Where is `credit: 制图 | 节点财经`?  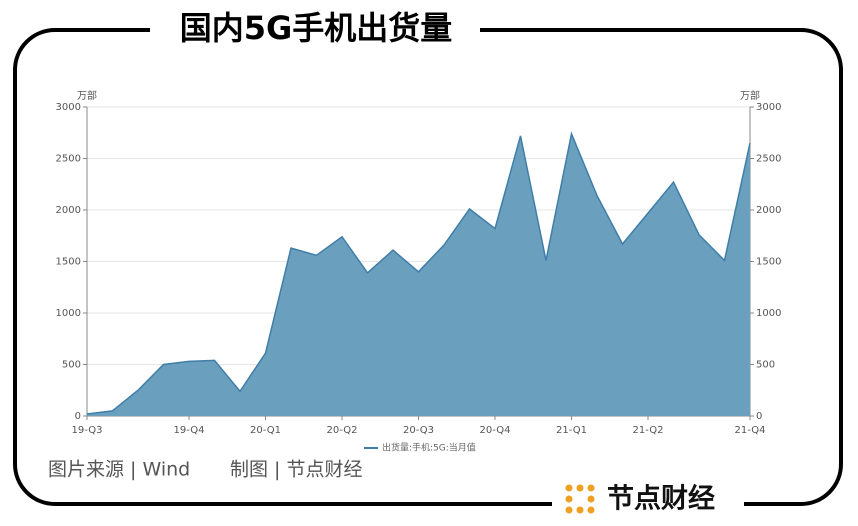 credit: 制图 | 节点财经 is located at coordinates (296, 470).